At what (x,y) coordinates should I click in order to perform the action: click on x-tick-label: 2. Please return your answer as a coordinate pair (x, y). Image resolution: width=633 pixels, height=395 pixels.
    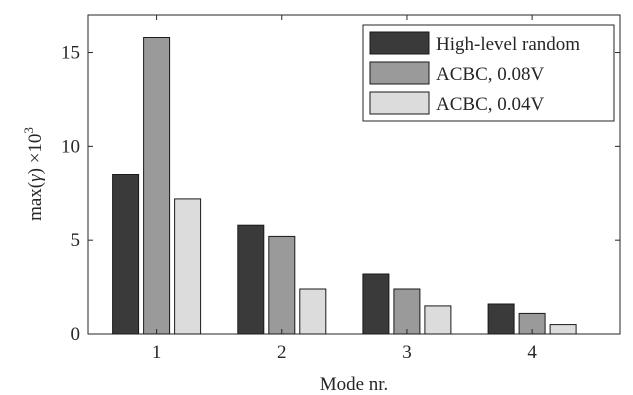
    Looking at the image, I should click on (282, 352).